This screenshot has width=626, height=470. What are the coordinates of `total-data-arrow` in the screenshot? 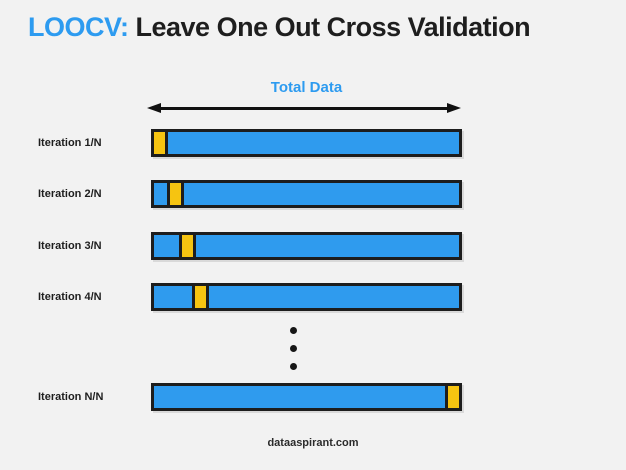 It's located at (304, 109).